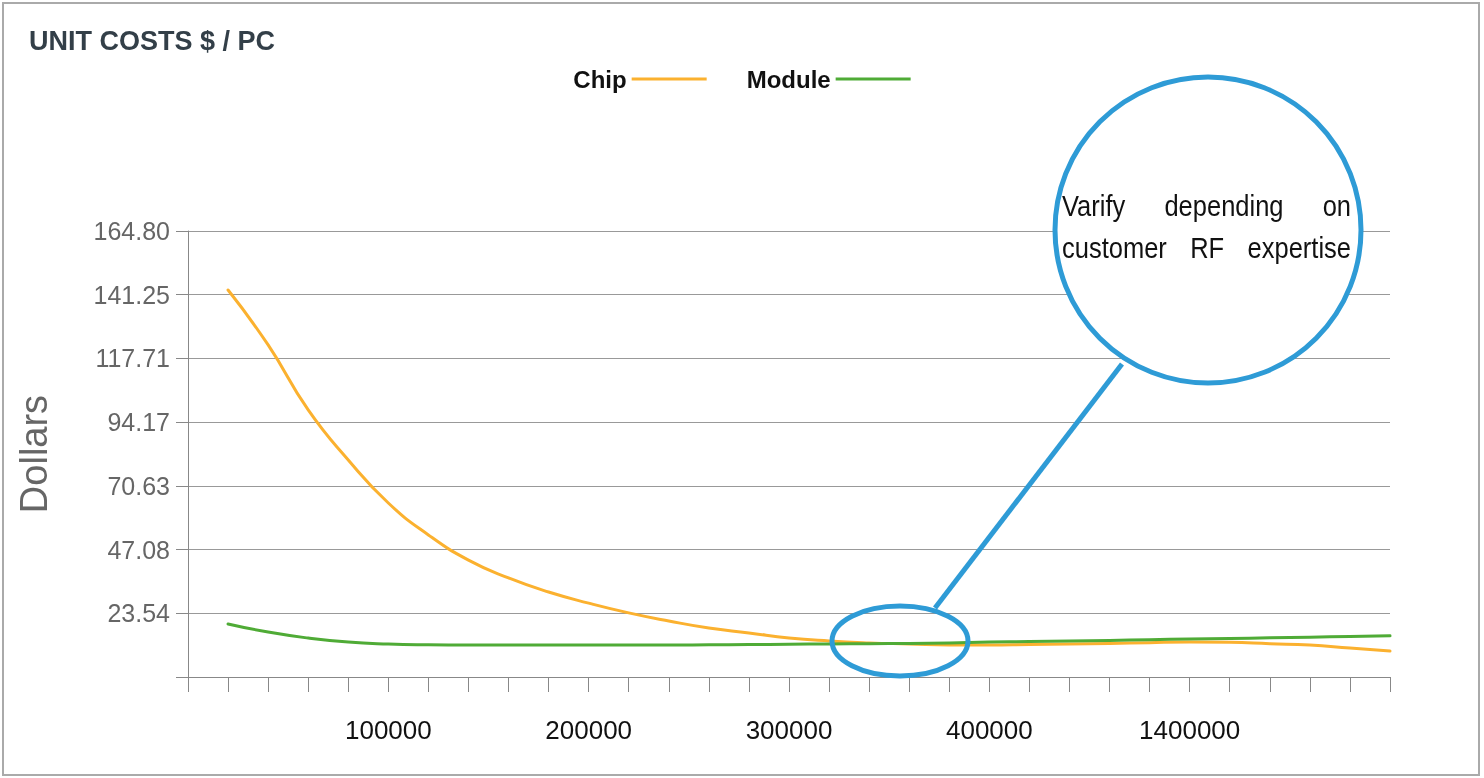 This screenshot has width=1484, height=778. What do you see at coordinates (789, 730) in the screenshot?
I see `x-tick-label: 300000` at bounding box center [789, 730].